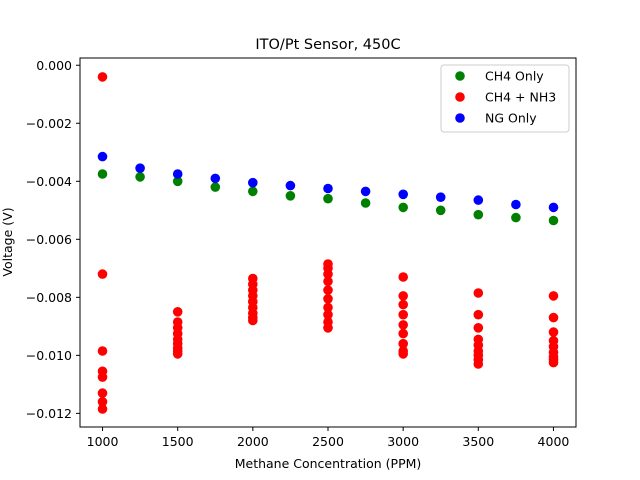 The width and height of the screenshot is (640, 480). What do you see at coordinates (514, 76) in the screenshot?
I see `legend-label: CH4 Only` at bounding box center [514, 76].